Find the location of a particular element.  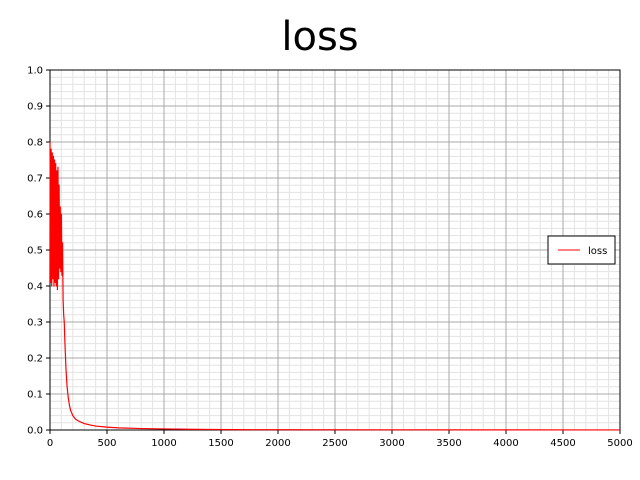

x-tick-label: 2000 is located at coordinates (277, 443).